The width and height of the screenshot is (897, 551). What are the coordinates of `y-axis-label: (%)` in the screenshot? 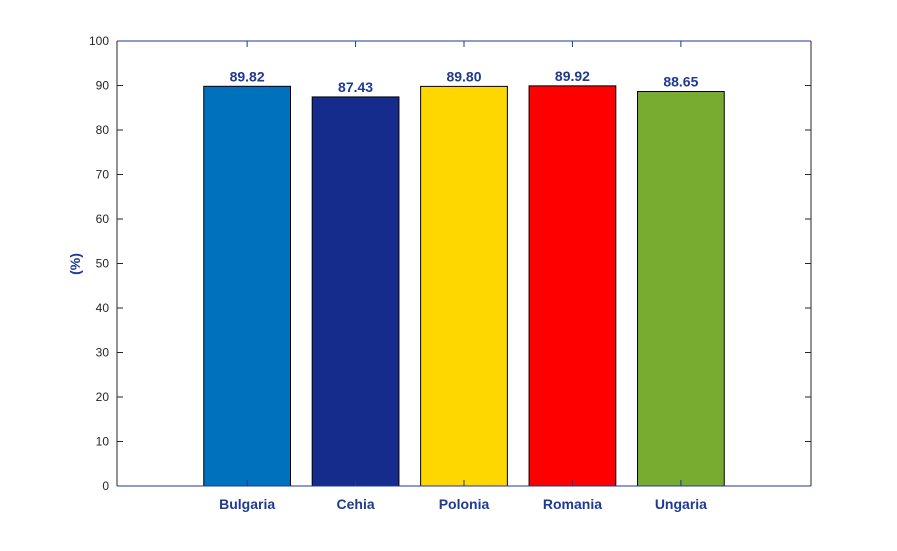 It's located at (75, 264).